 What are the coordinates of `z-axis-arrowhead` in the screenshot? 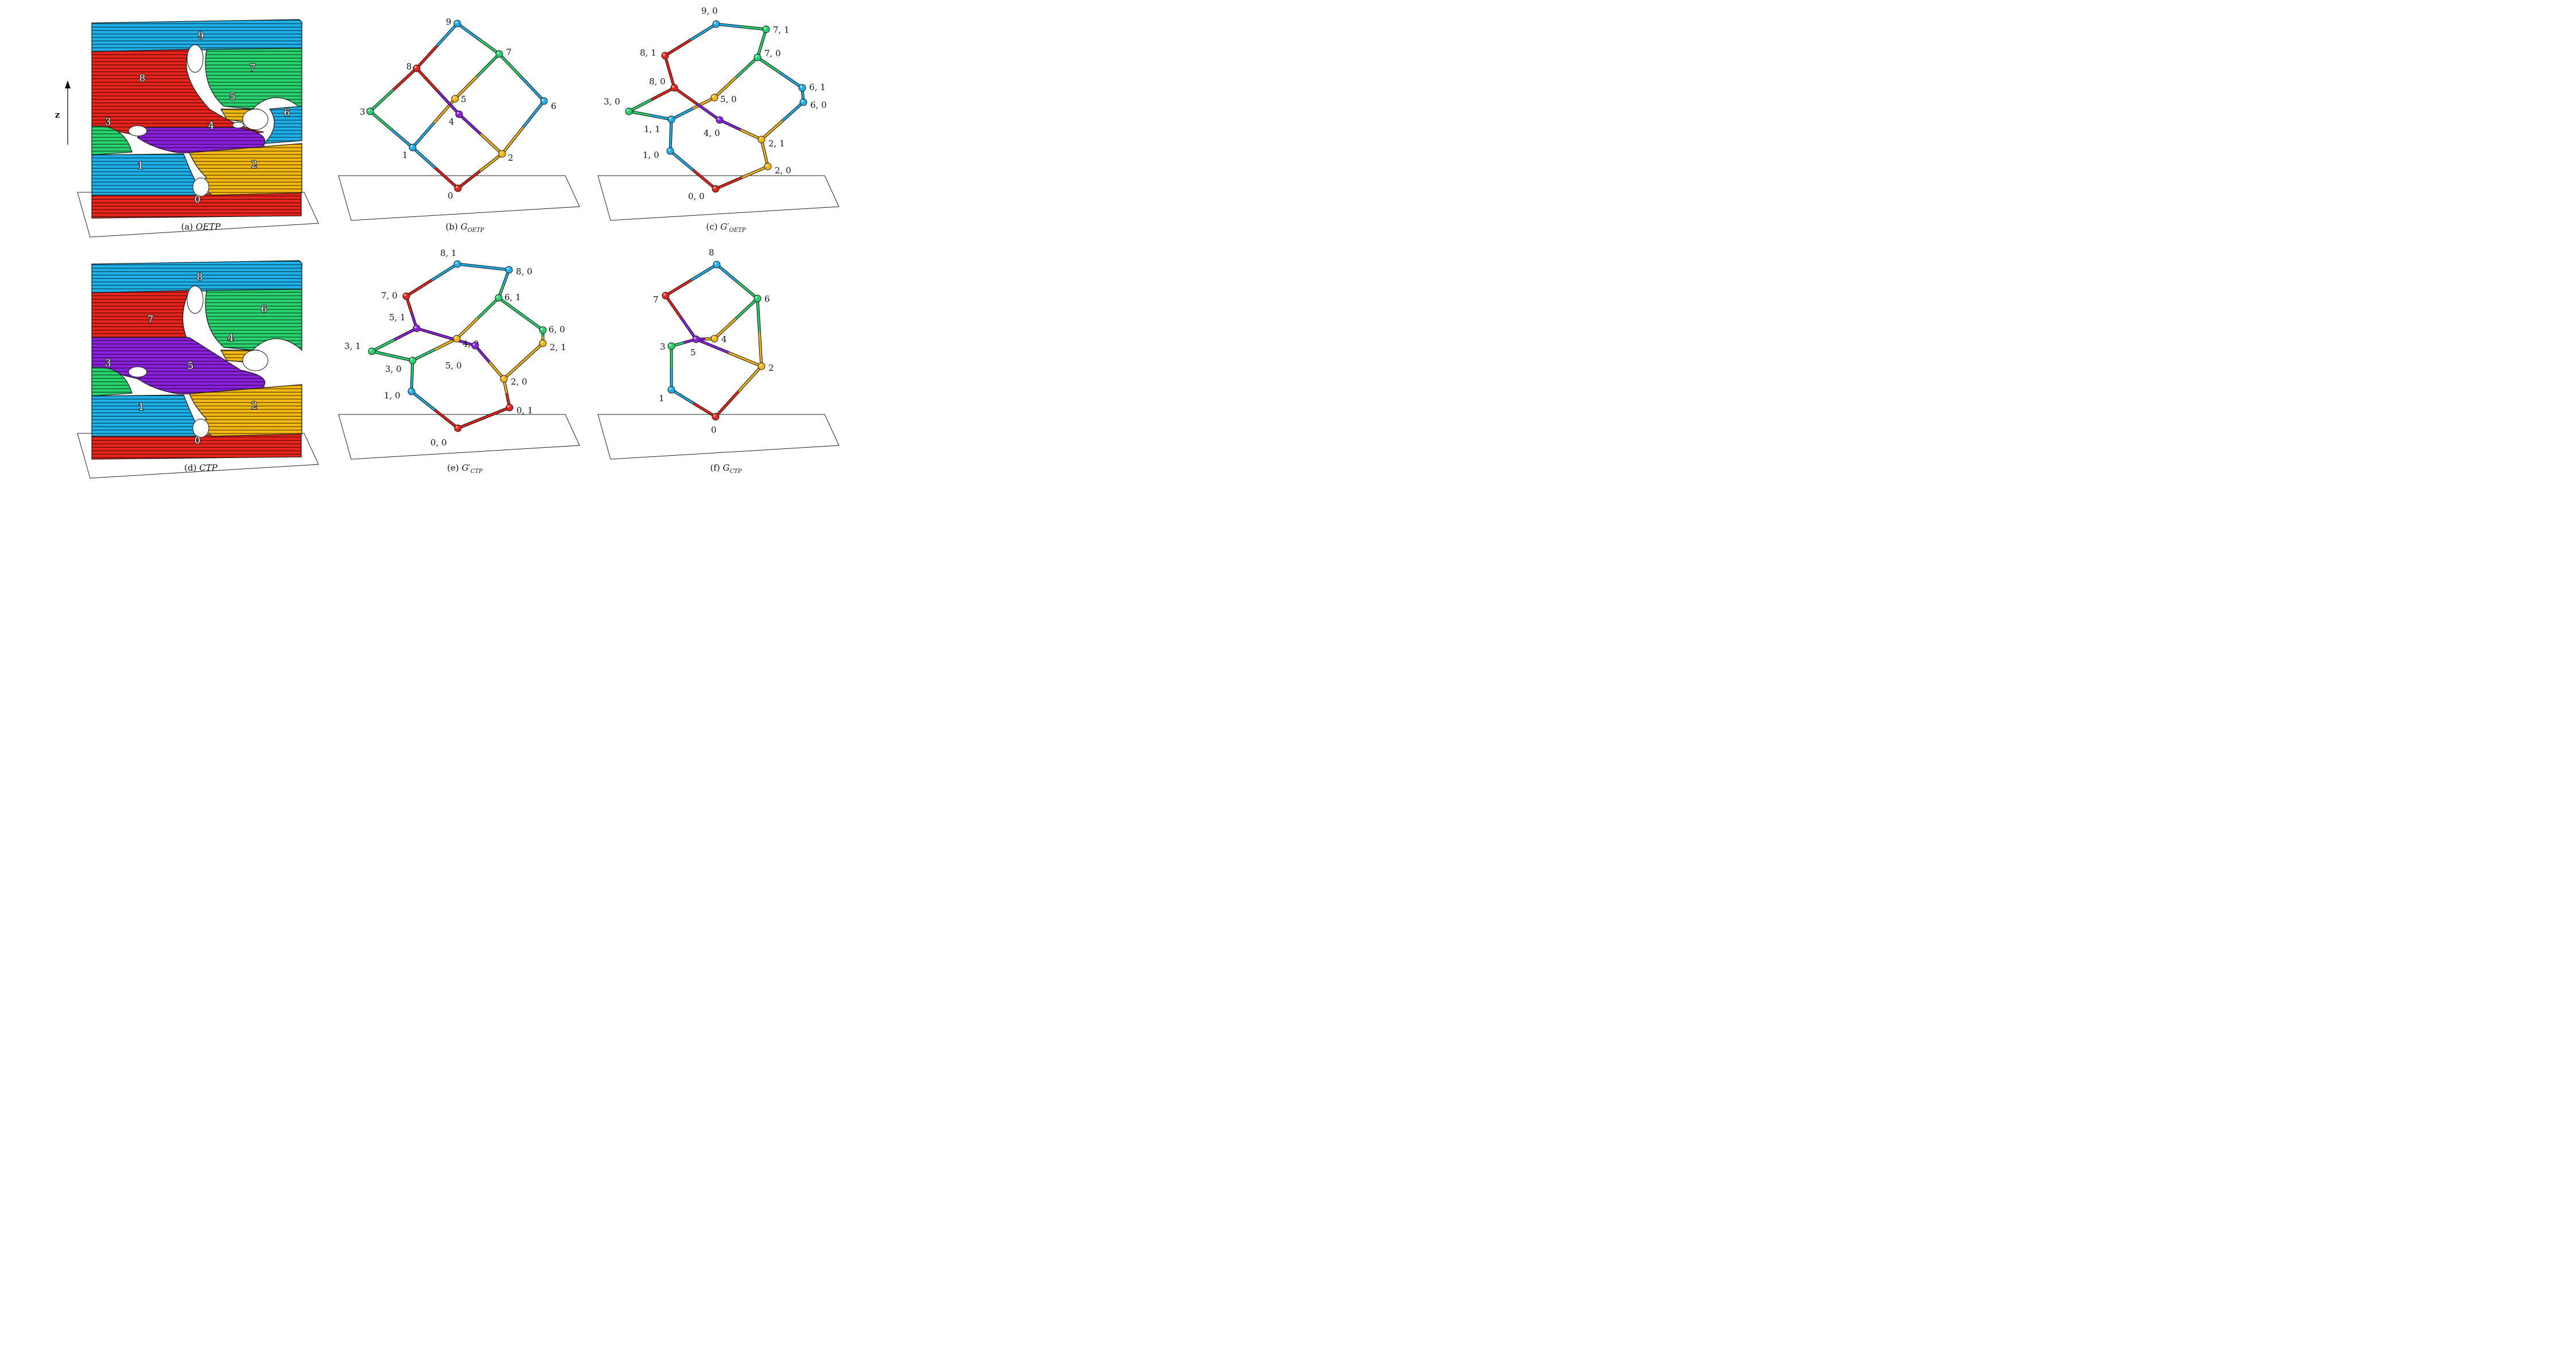 It's located at (68, 84).